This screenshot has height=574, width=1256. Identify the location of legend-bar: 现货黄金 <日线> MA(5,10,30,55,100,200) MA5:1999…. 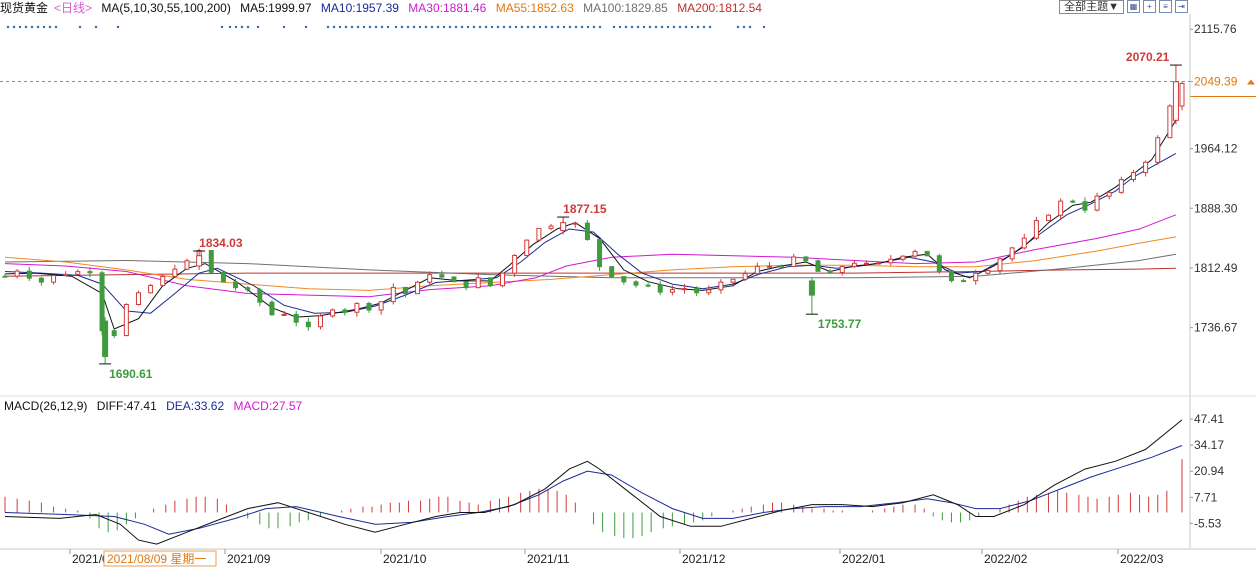
(595, 8).